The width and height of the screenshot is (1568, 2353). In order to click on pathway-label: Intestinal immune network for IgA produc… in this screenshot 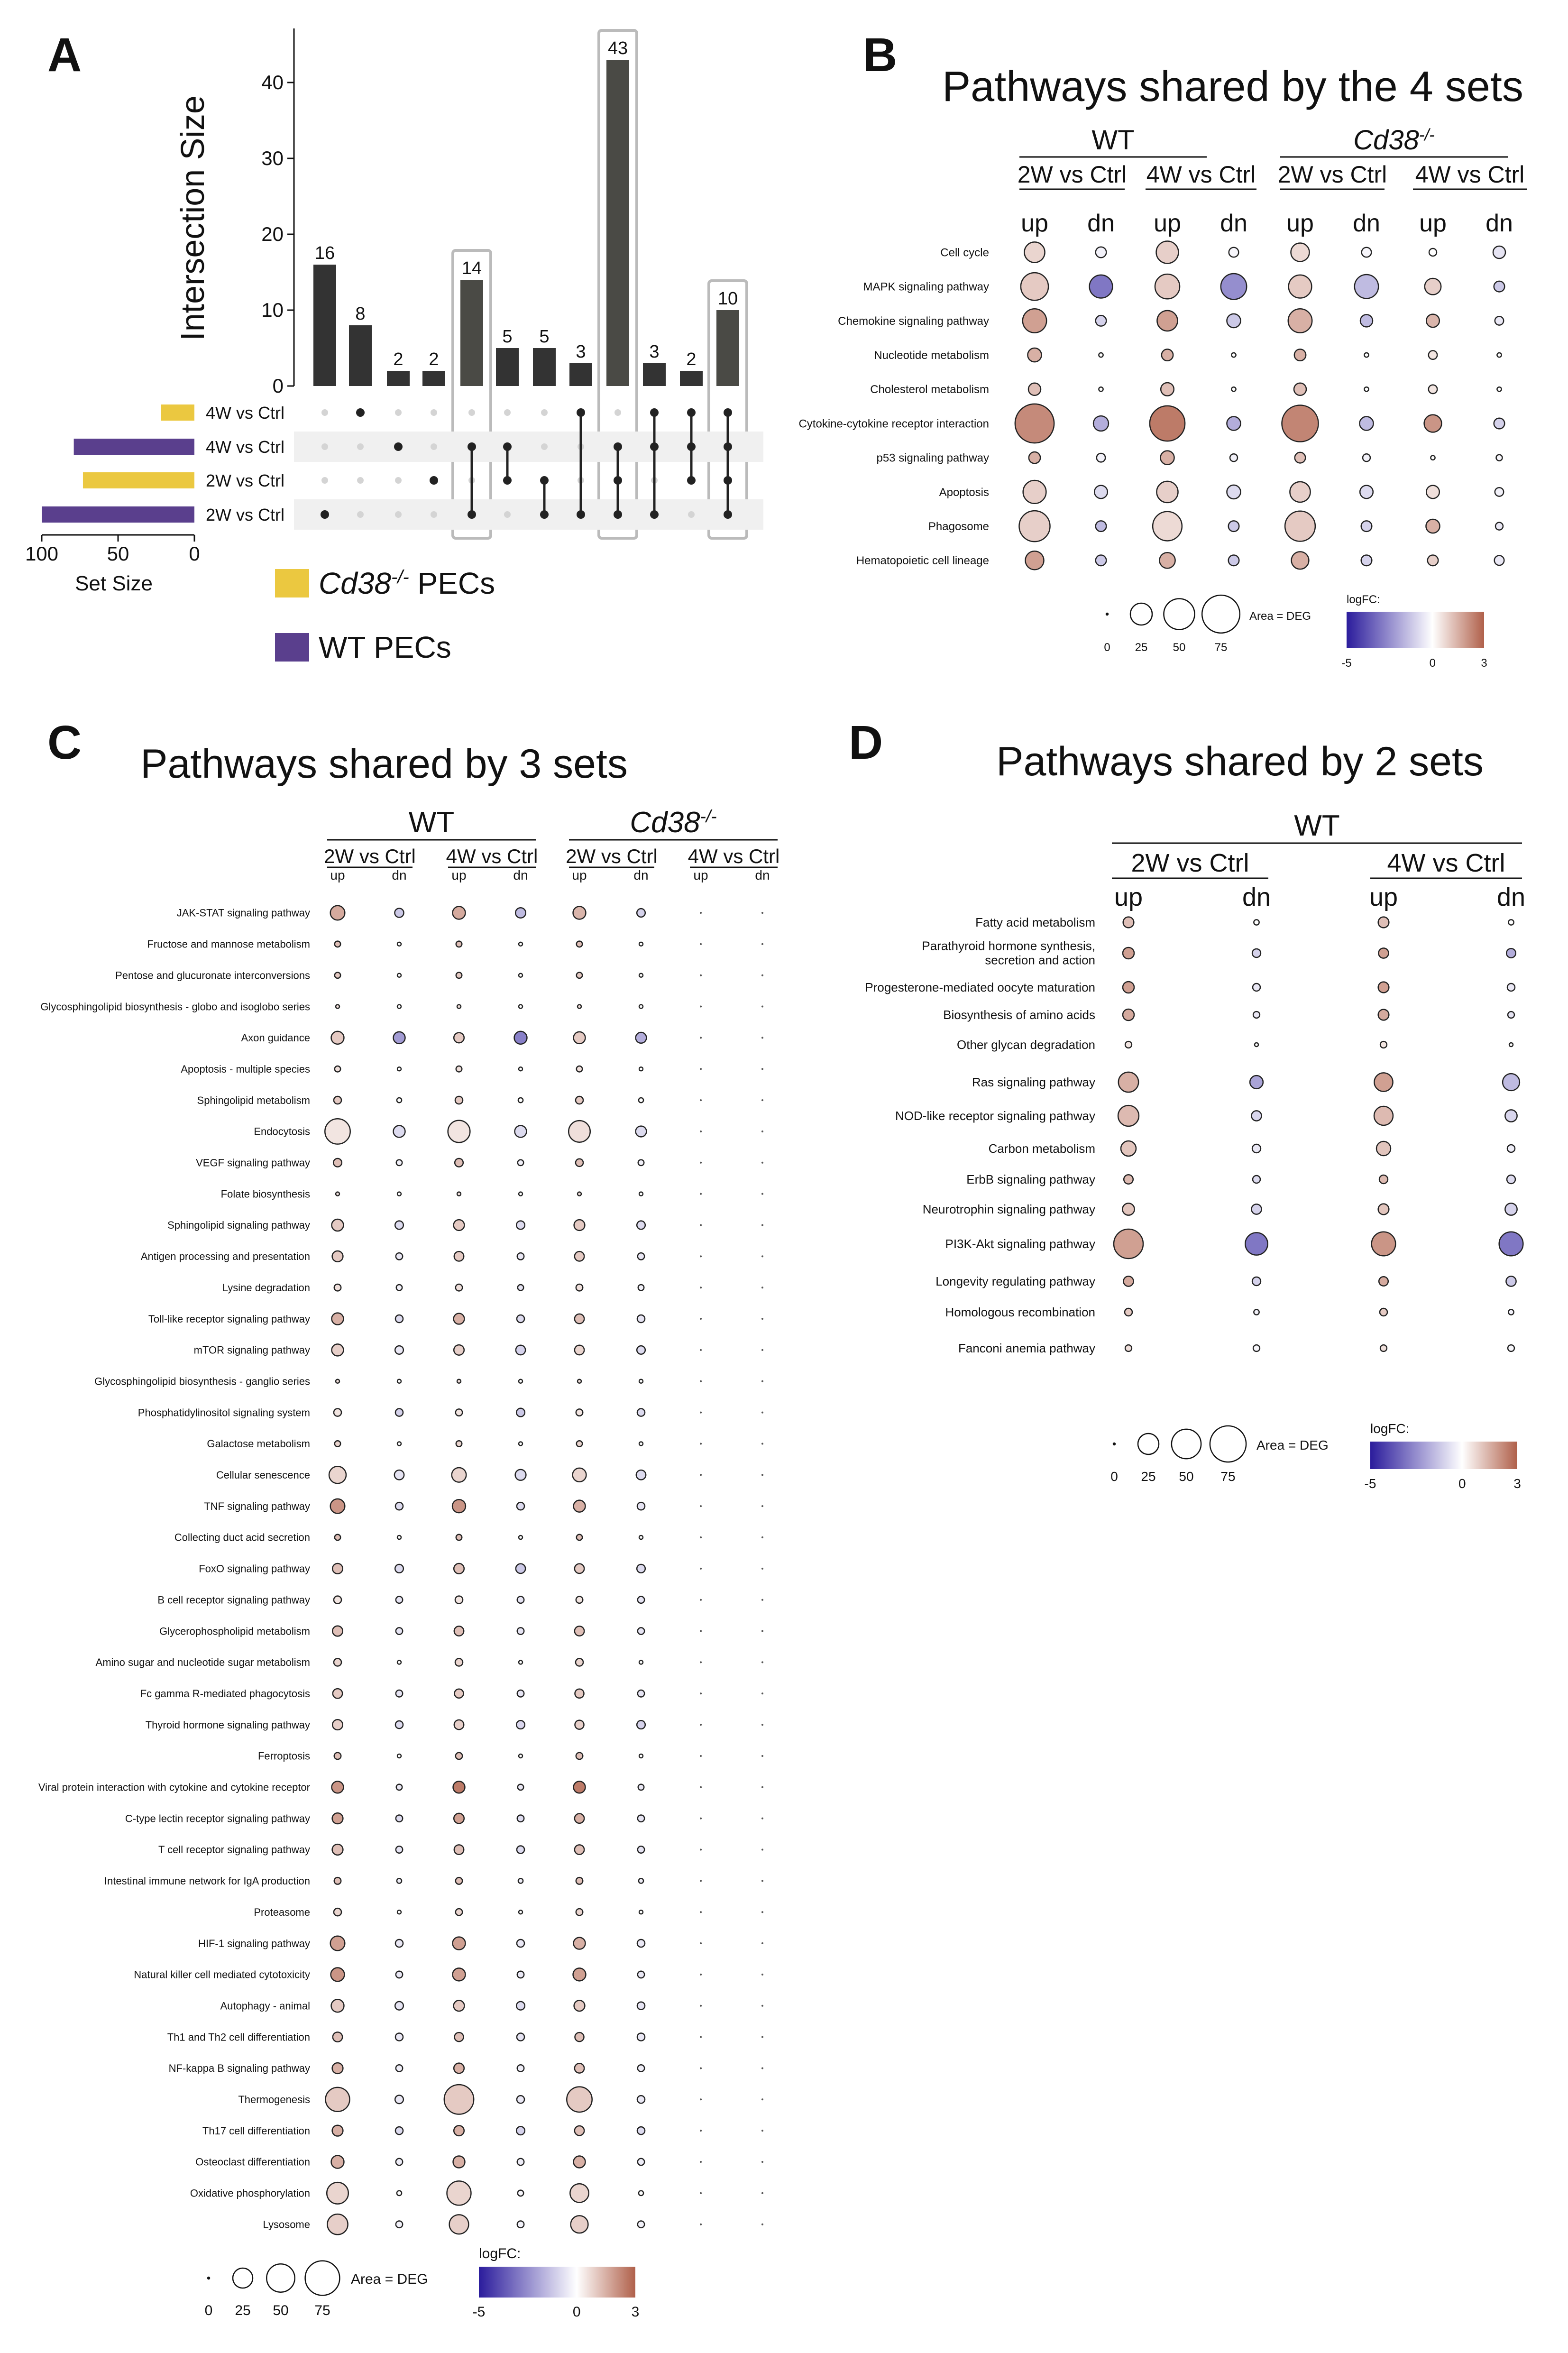, I will do `click(207, 1881)`.